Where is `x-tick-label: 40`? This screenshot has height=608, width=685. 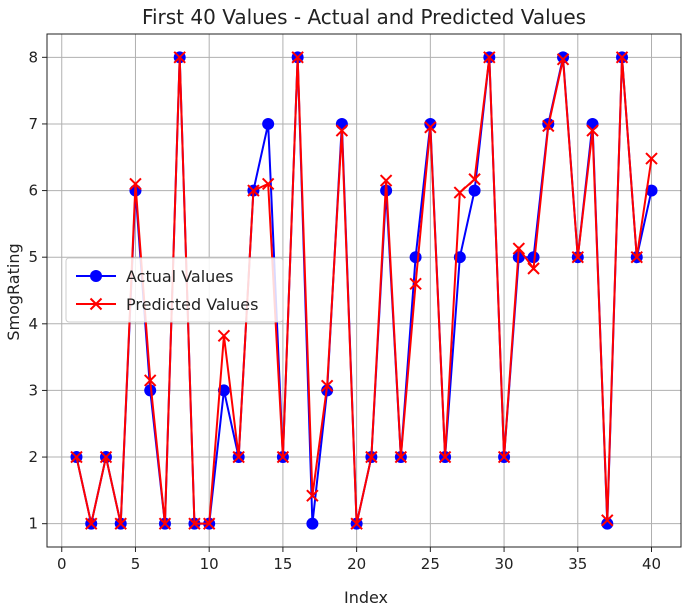 x-tick-label: 40 is located at coordinates (651, 564).